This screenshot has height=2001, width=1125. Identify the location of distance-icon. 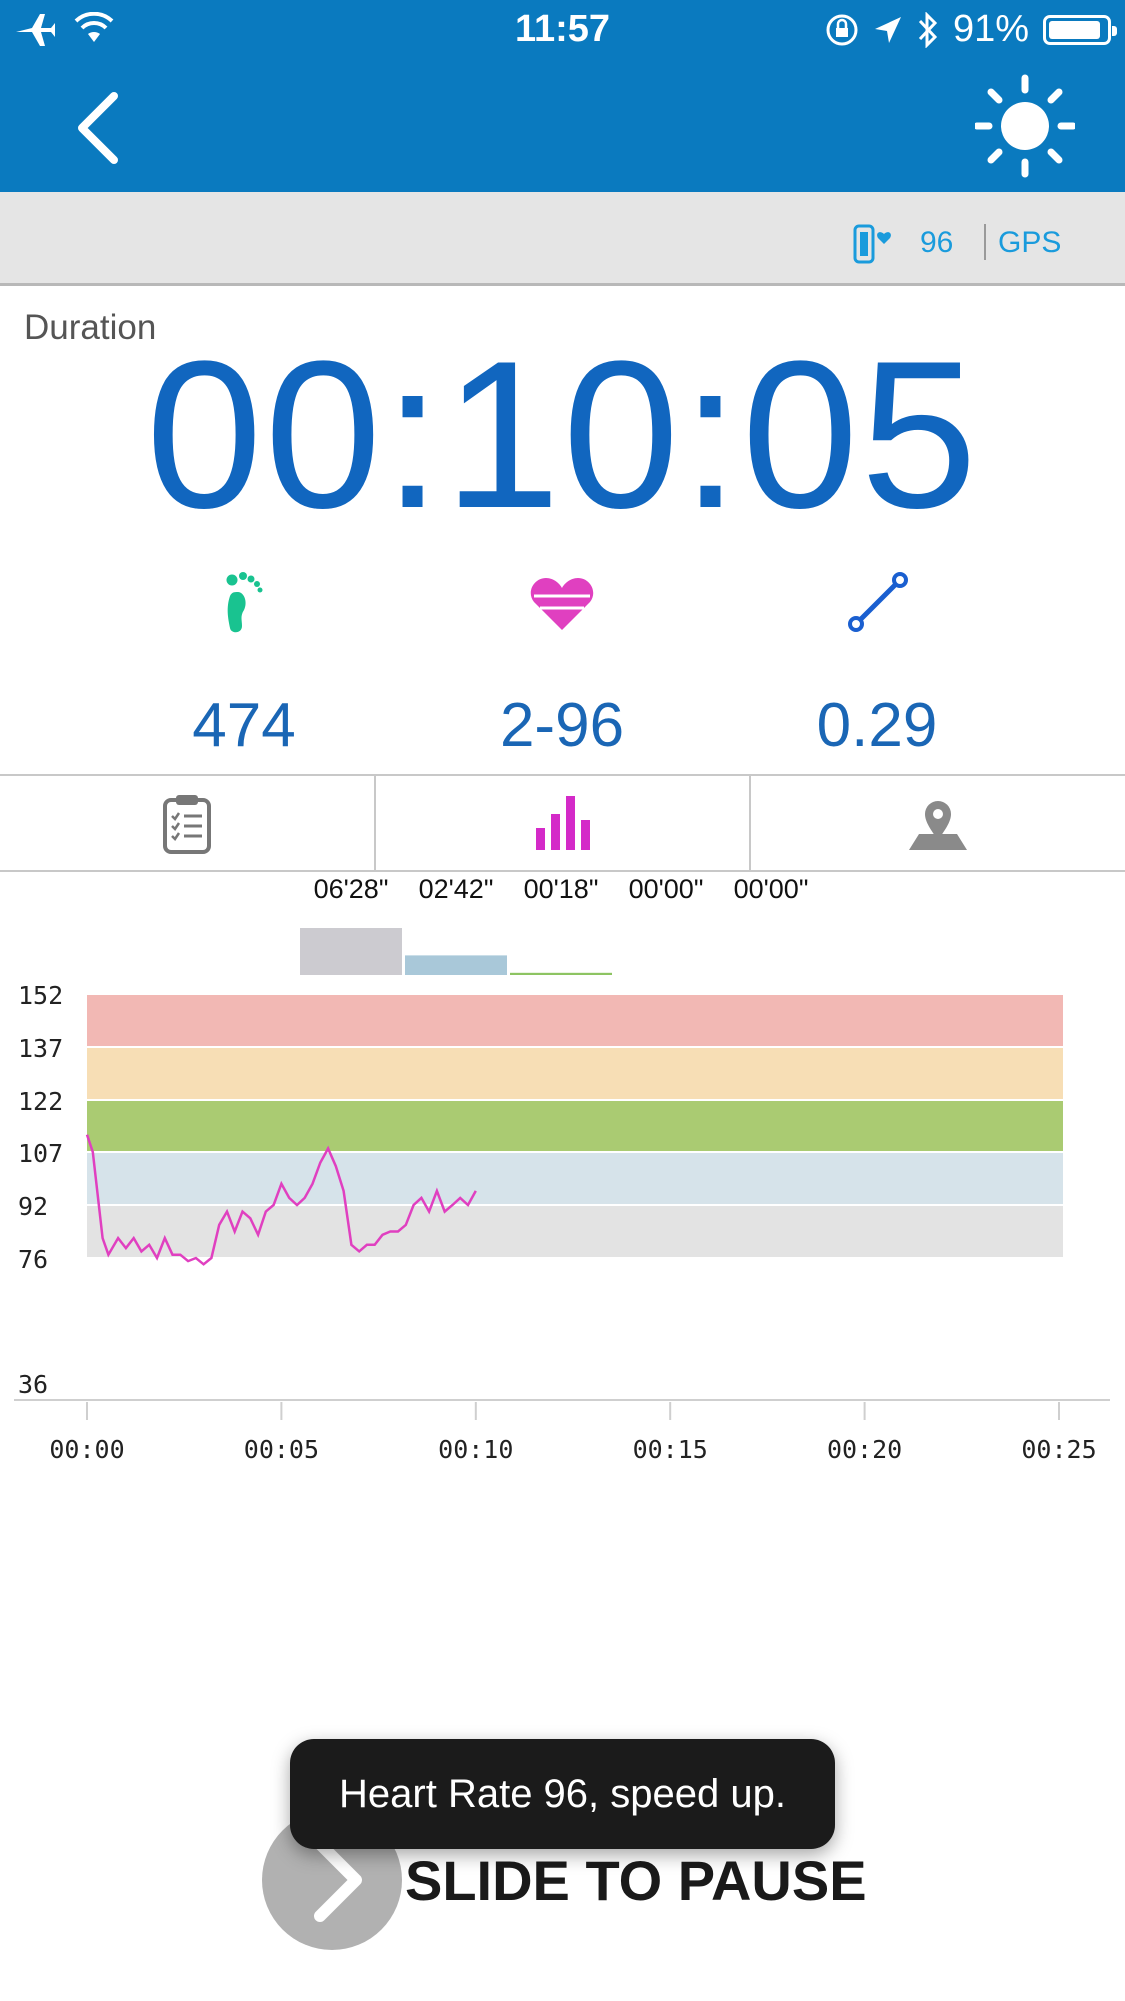
(878, 602).